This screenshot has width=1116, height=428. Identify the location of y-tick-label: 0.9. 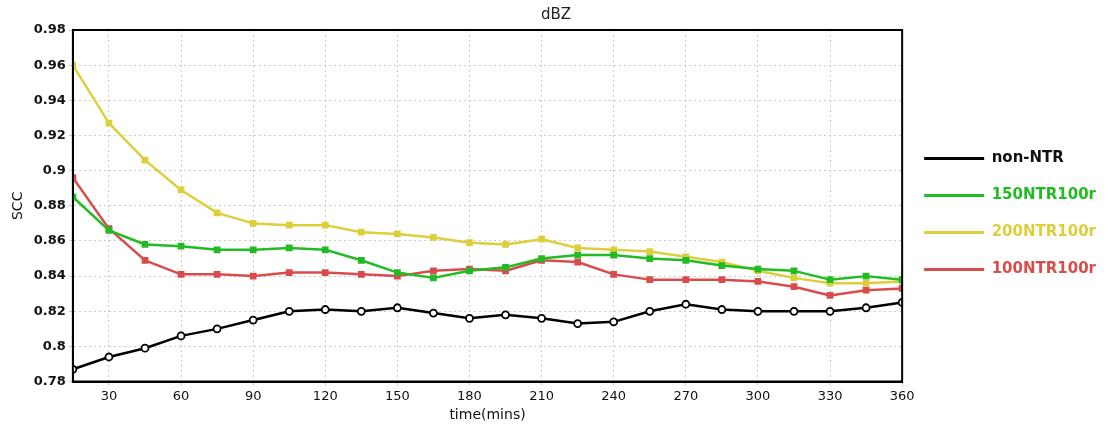
(54, 170).